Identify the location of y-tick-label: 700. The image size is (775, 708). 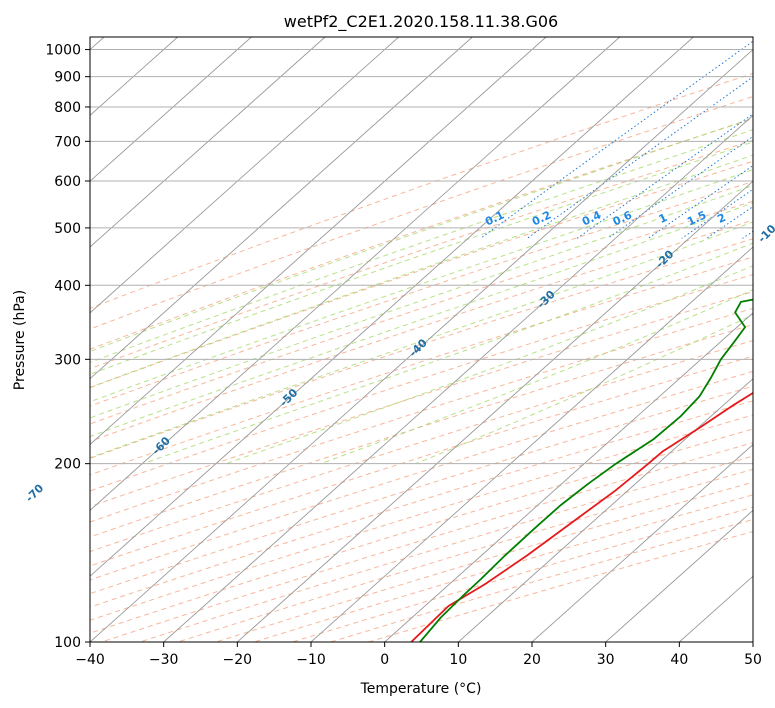
(67, 142).